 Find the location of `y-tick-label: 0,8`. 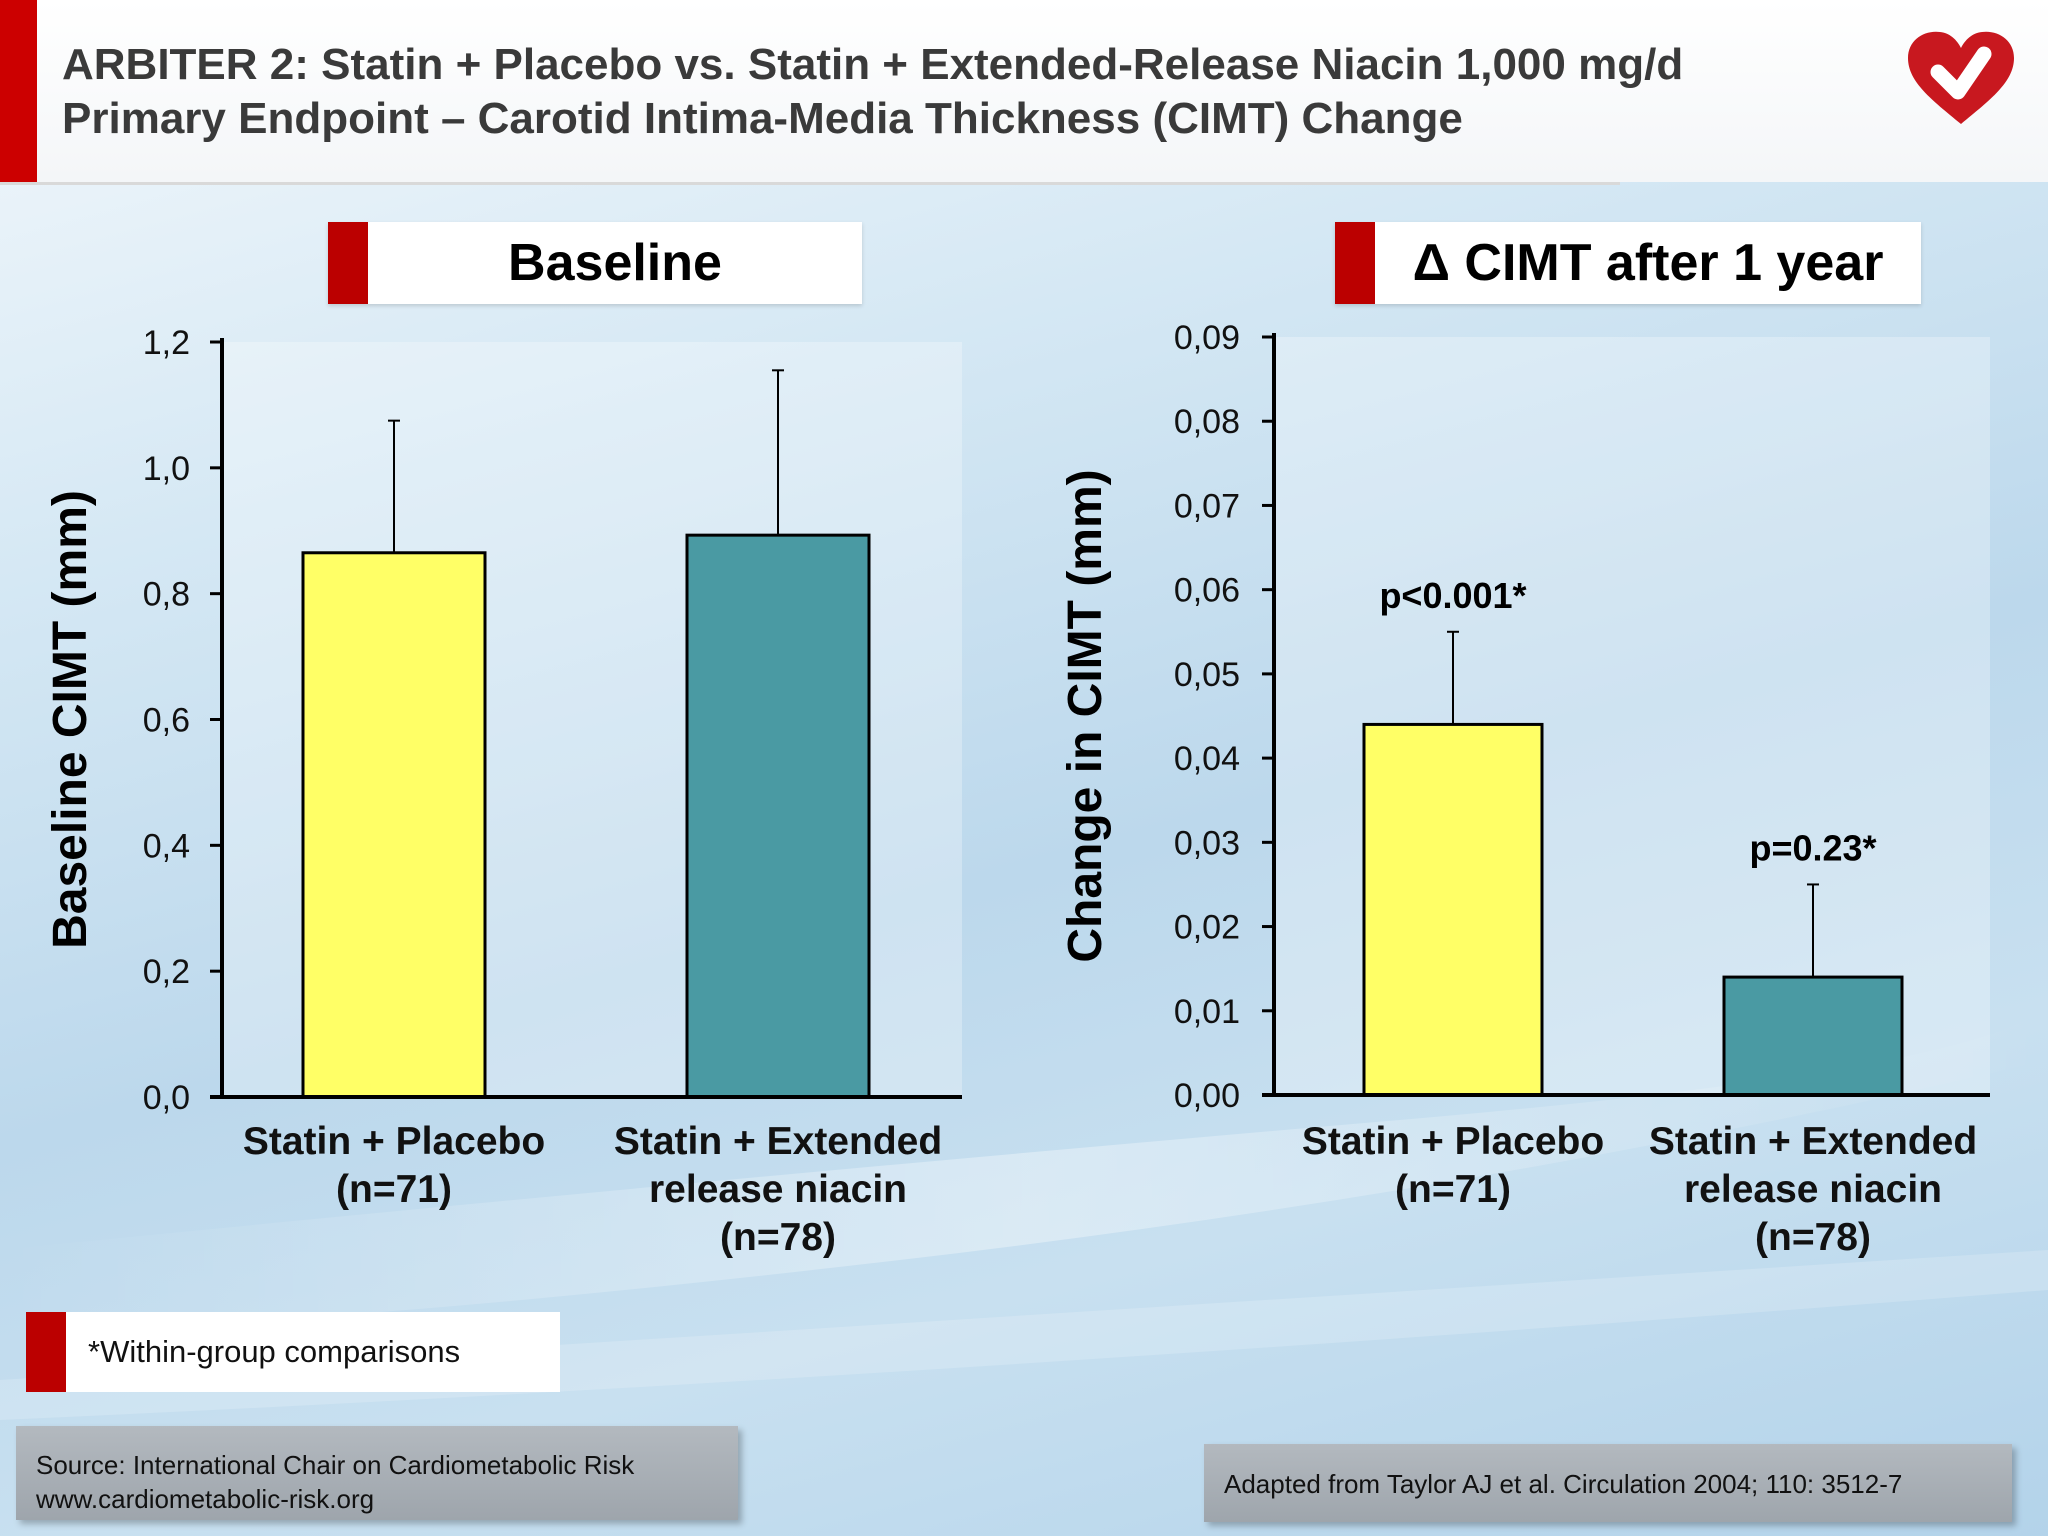

y-tick-label: 0,8 is located at coordinates (166, 595).